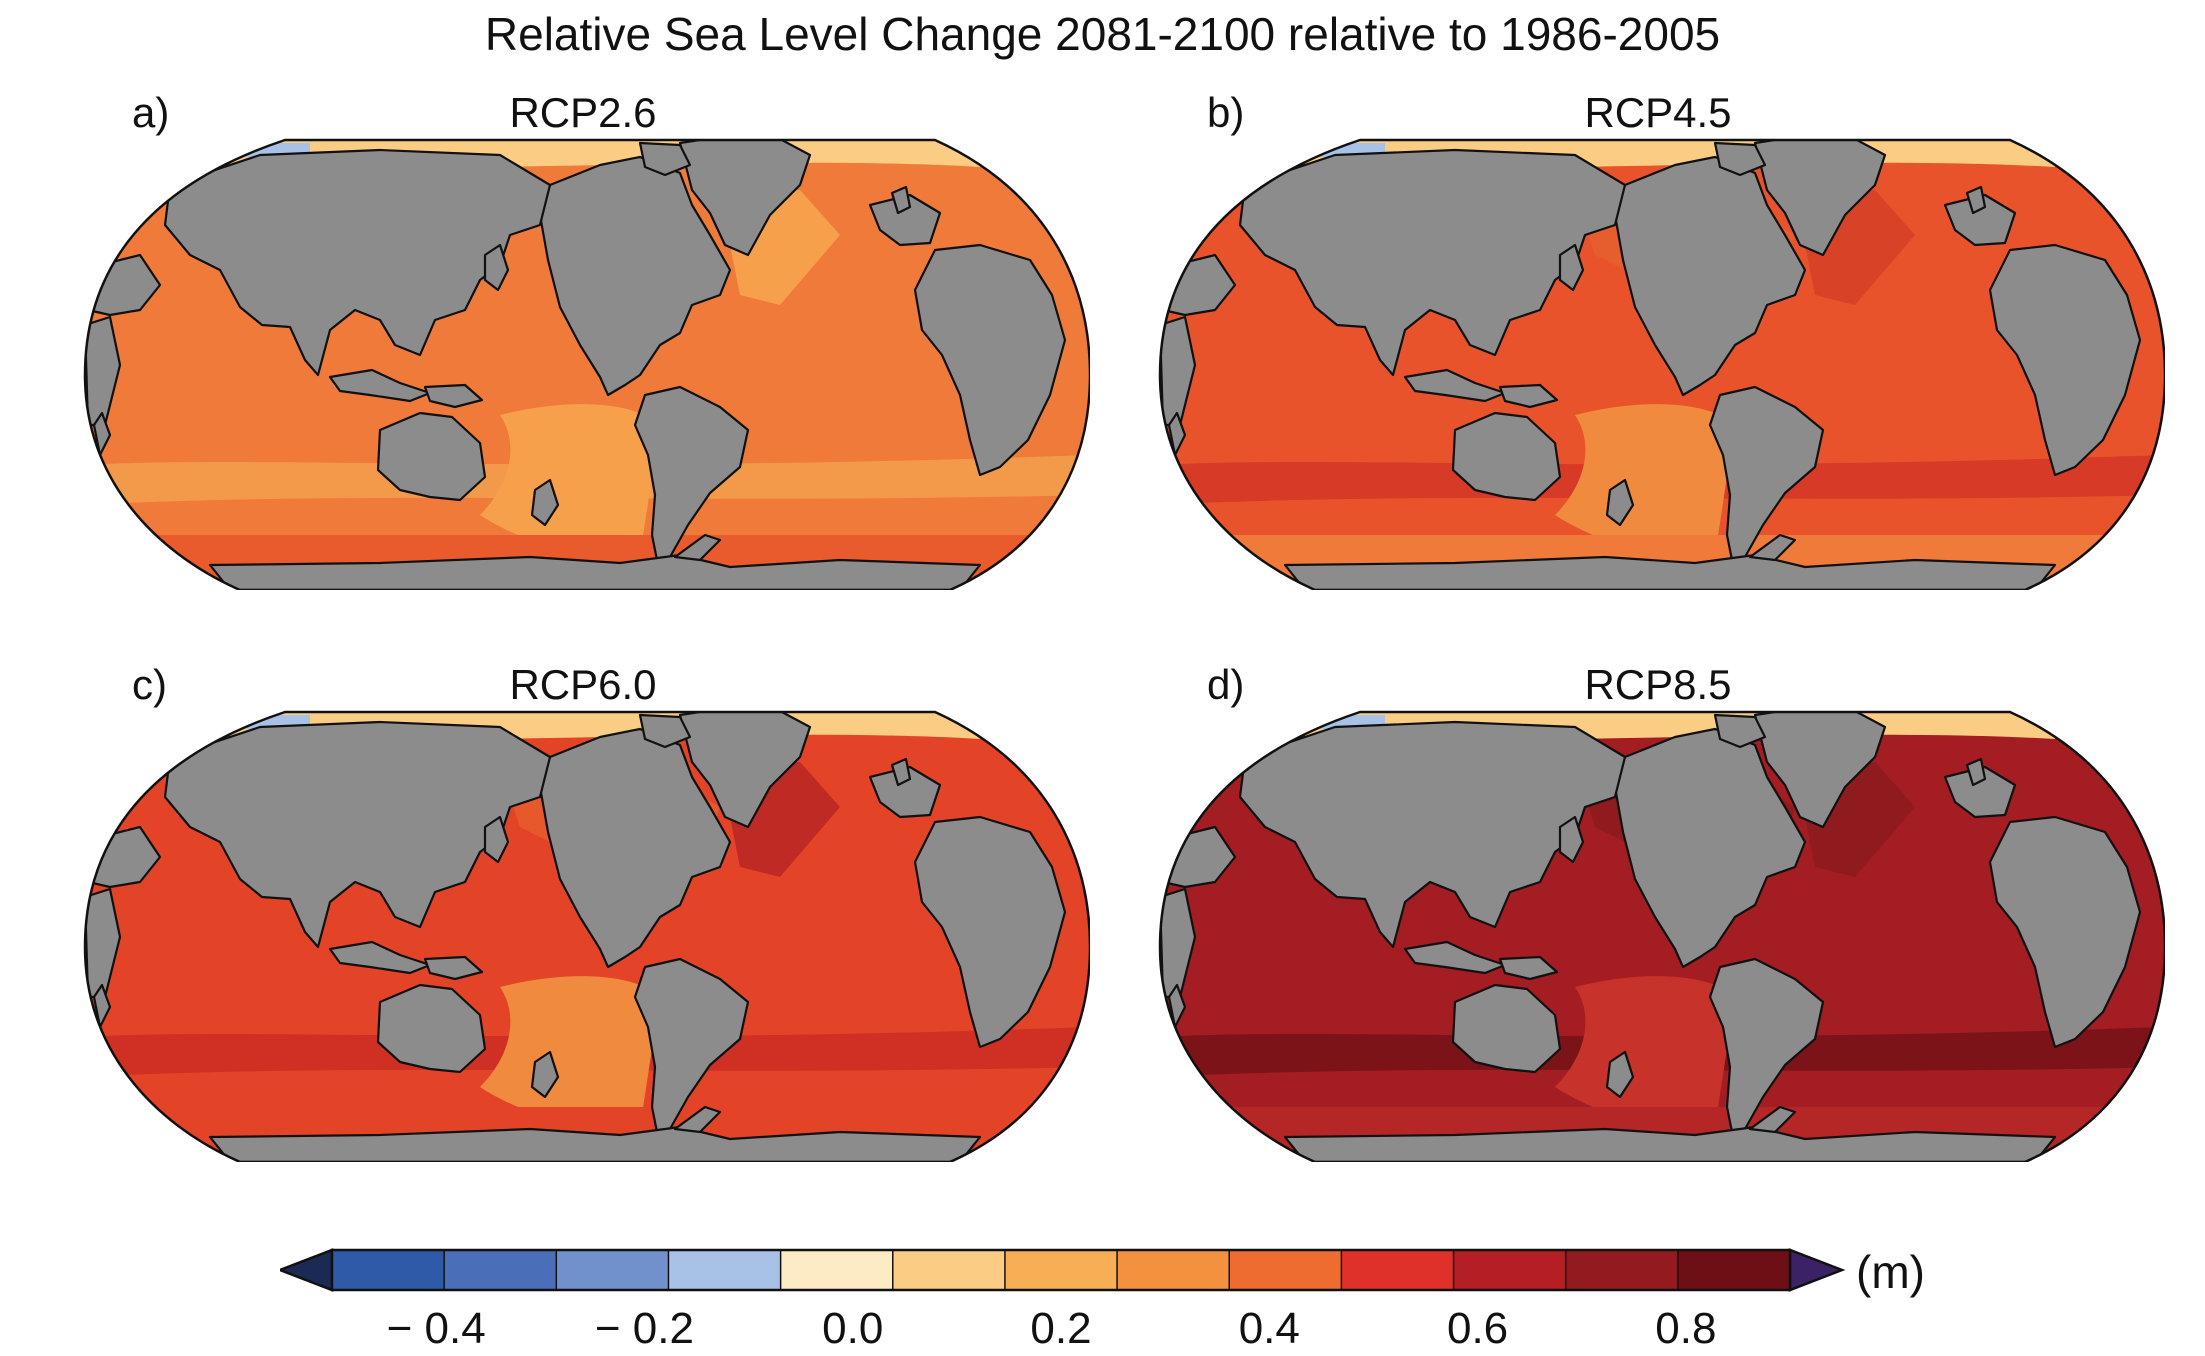  Describe the element at coordinates (1226, 112) in the screenshot. I see `panel-label: b)` at that location.